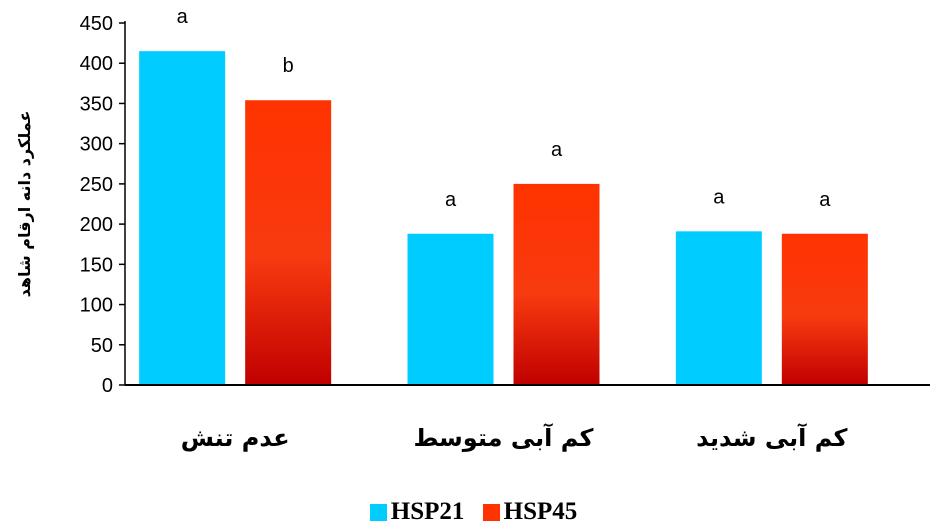 Image resolution: width=947 pixels, height=532 pixels. I want to click on y-axis-ticks: 0 50 100 150 200 250 300 350 400 450, so click(102, 205).